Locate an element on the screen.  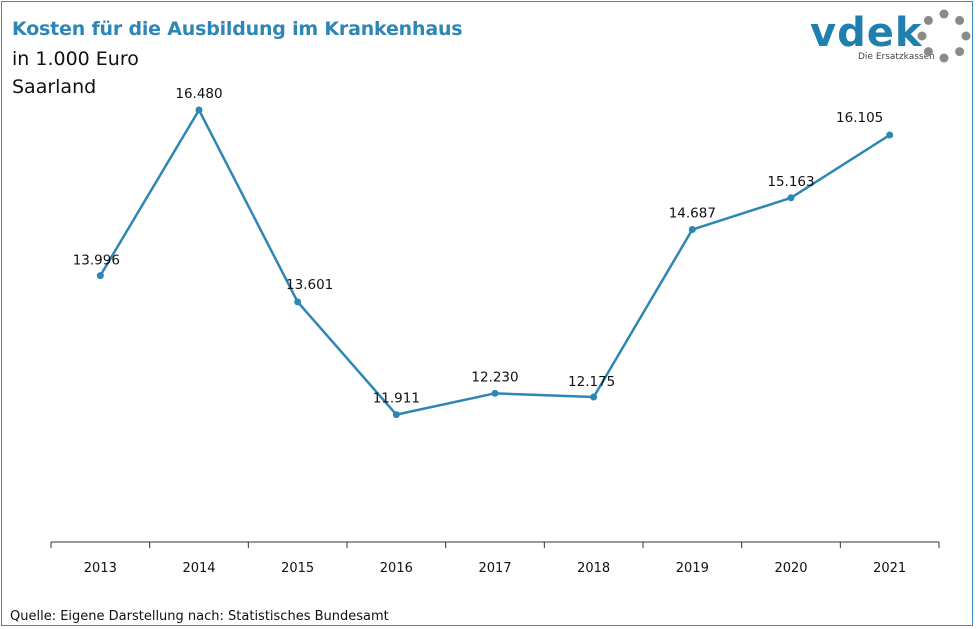
data-label: 15.163 is located at coordinates (790, 182).